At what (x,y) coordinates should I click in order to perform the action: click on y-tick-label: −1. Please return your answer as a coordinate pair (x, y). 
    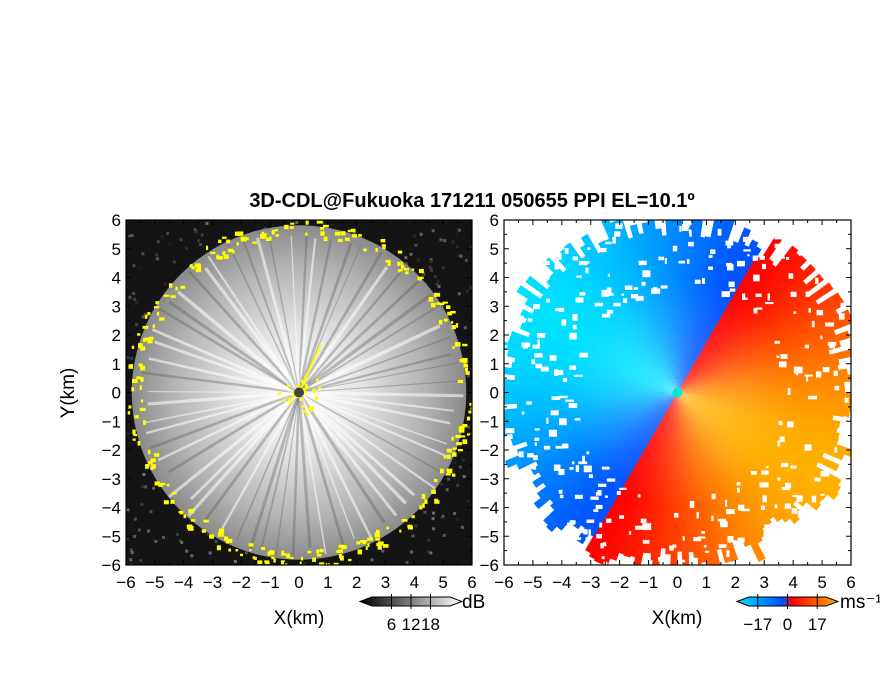
    Looking at the image, I should click on (489, 421).